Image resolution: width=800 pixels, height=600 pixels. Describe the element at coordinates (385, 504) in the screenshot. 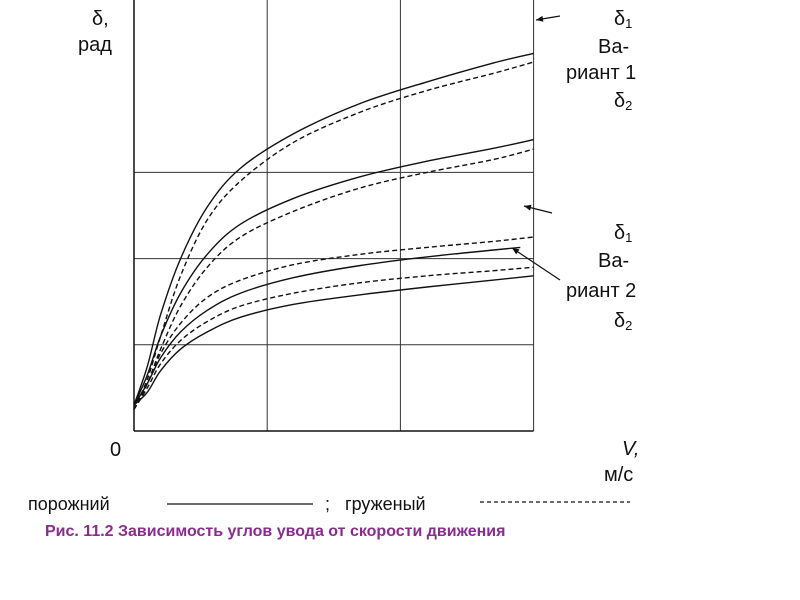

I see `legend-loaded-label: груженый` at that location.